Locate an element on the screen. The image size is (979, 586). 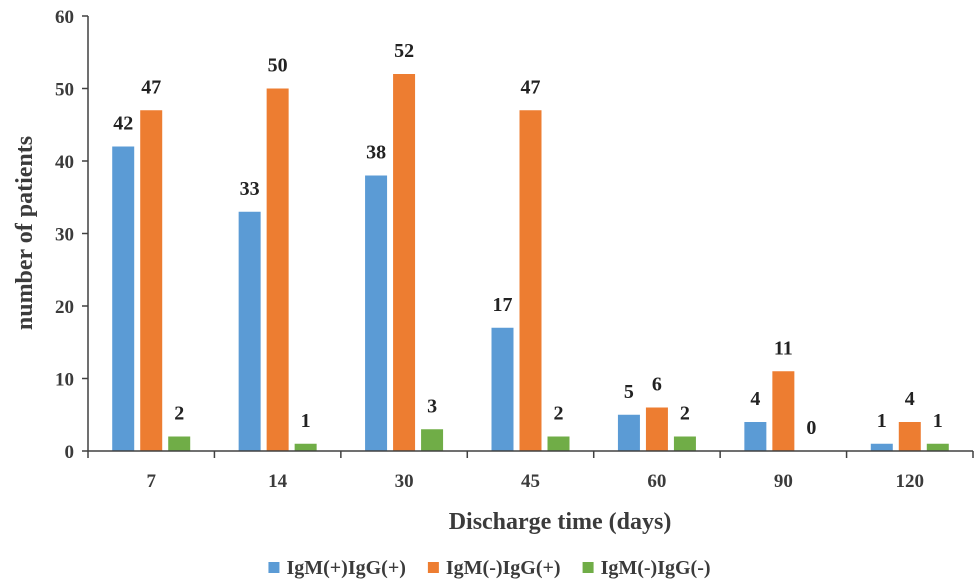
x-axis-title: Discharge time (days) is located at coordinates (560, 522).